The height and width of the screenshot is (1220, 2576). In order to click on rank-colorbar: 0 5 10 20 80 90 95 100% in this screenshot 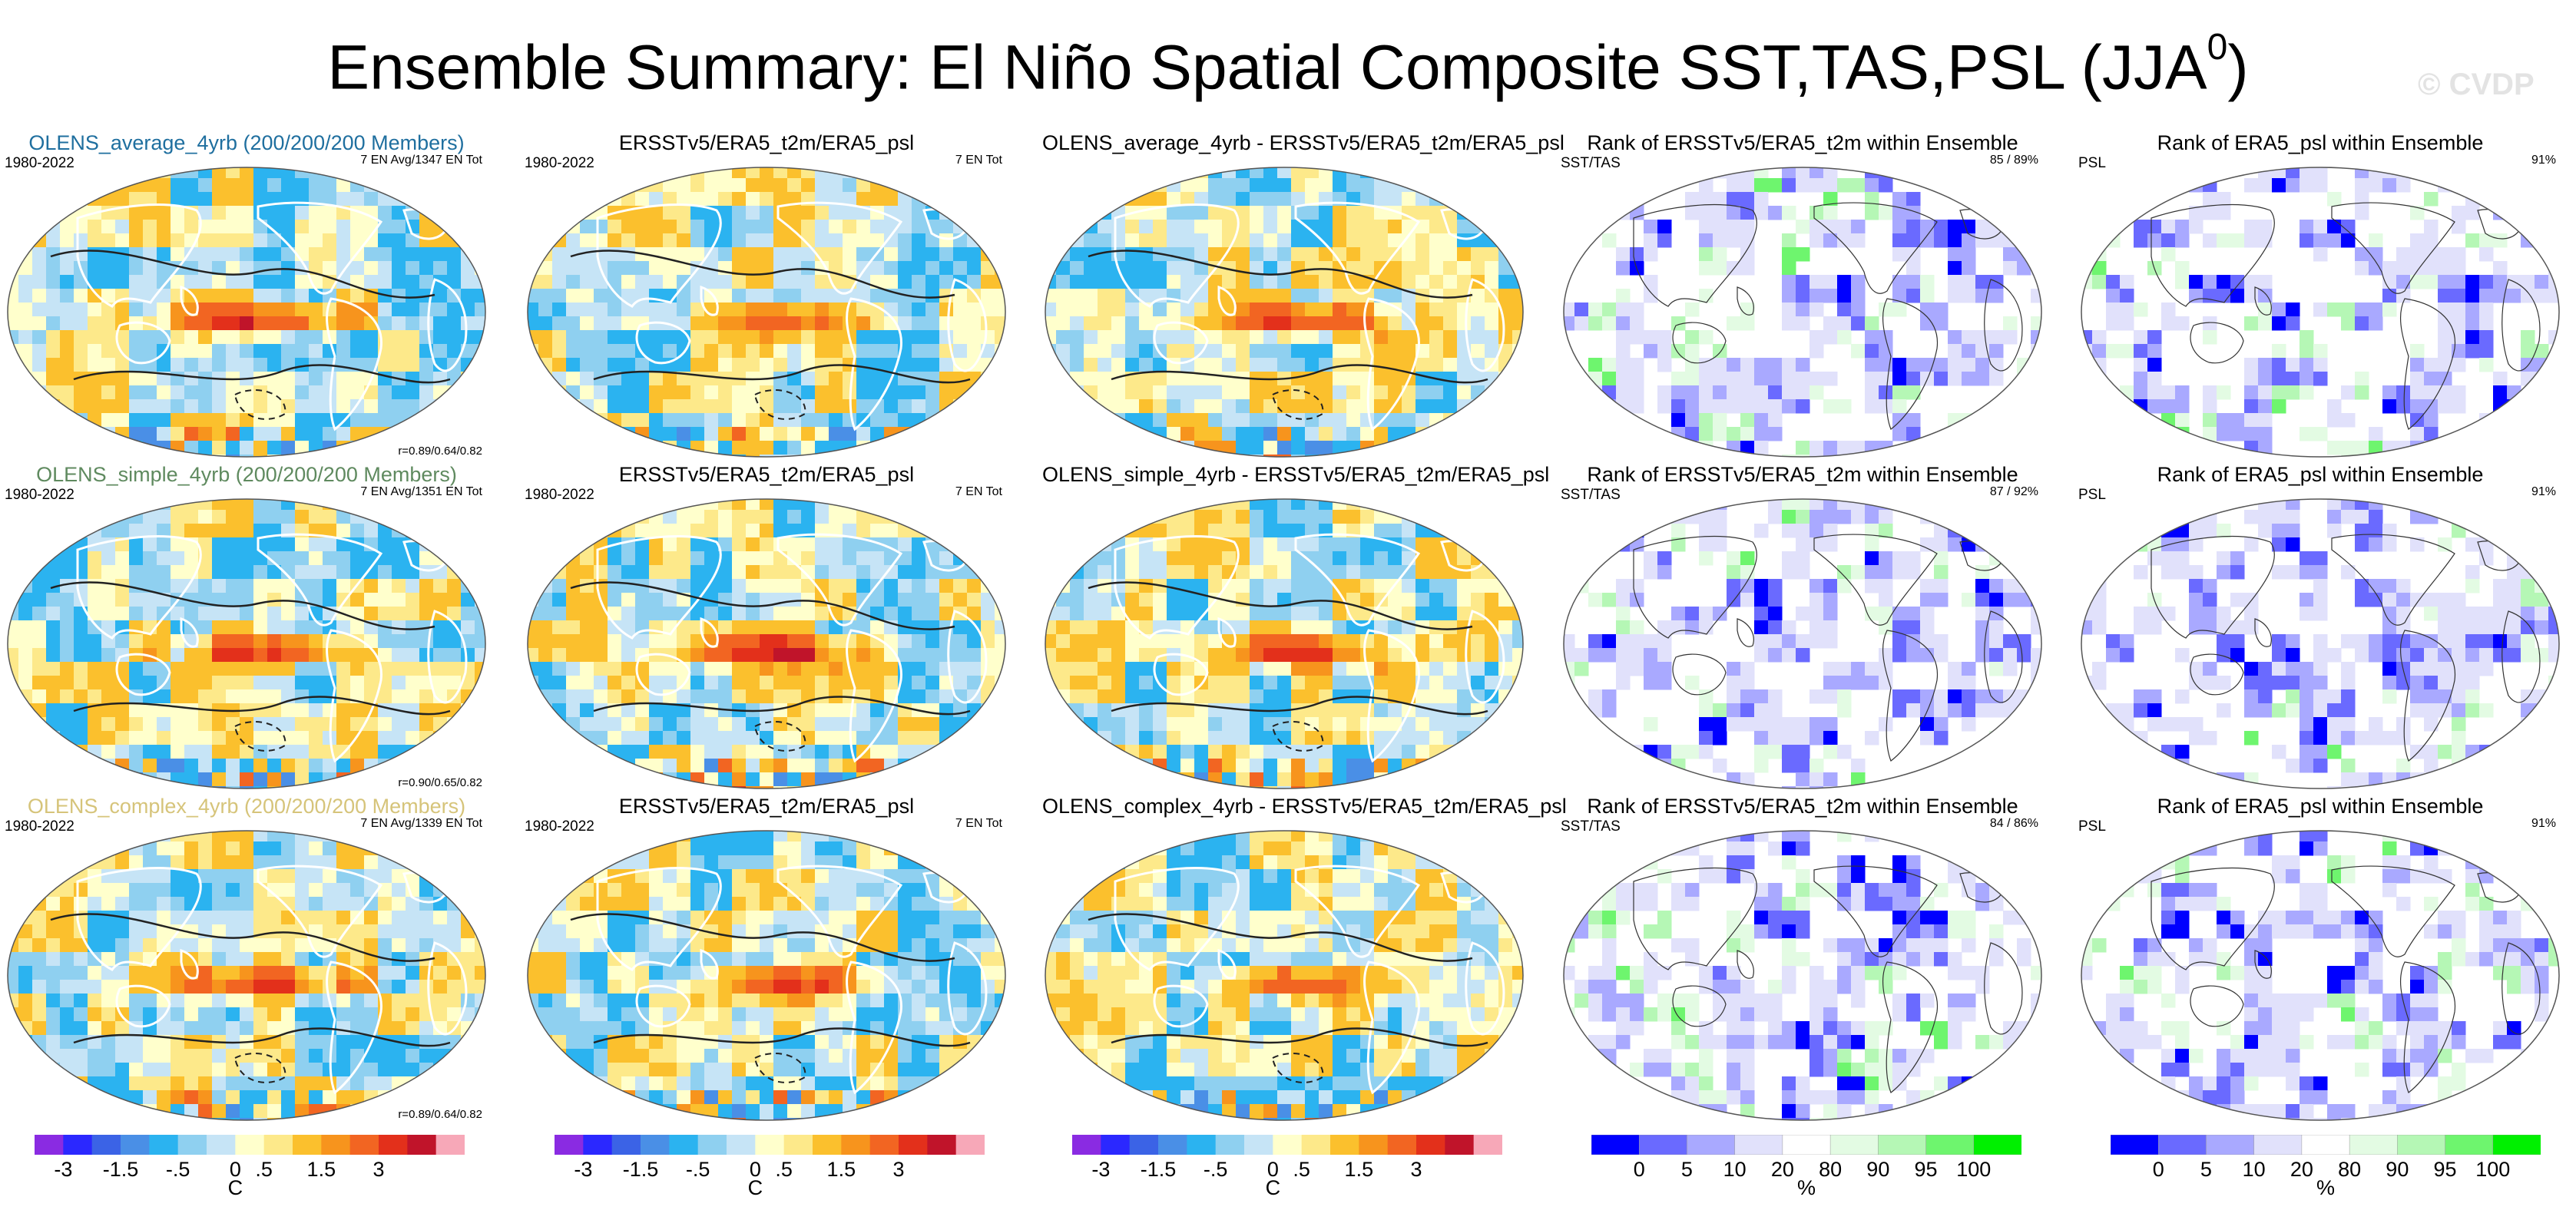, I will do `click(2329, 1173)`.